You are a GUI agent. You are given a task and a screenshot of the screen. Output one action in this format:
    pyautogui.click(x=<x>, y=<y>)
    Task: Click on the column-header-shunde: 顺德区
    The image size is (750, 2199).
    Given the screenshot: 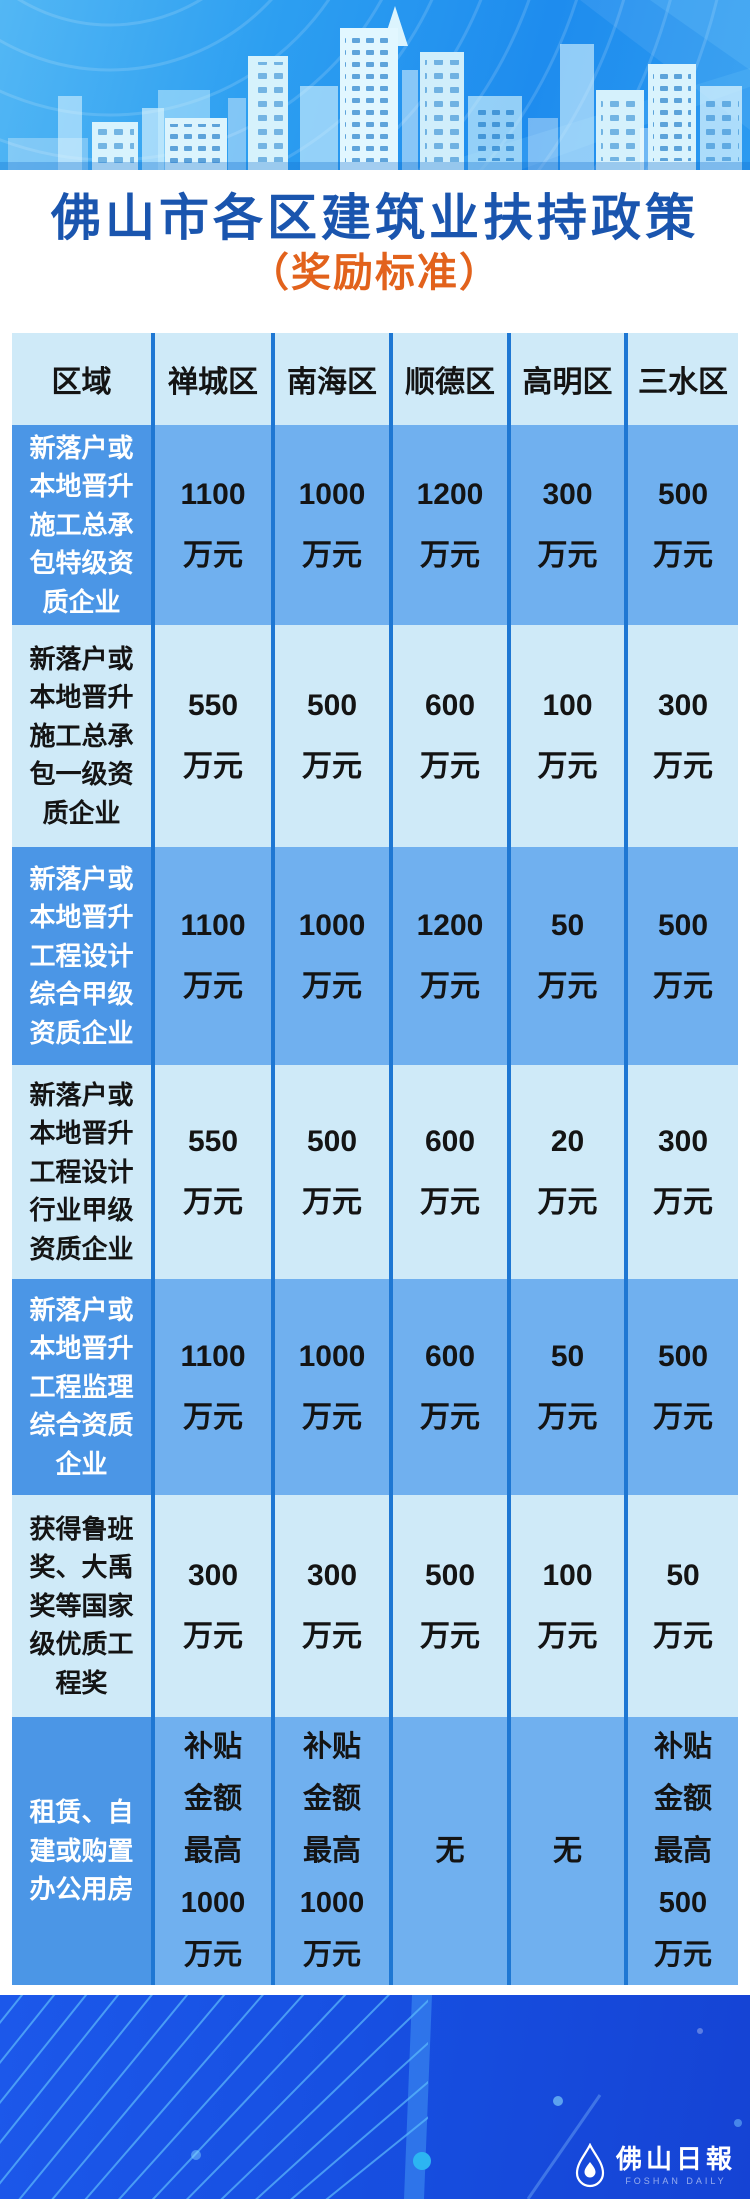 What is the action you would take?
    pyautogui.click(x=452, y=379)
    